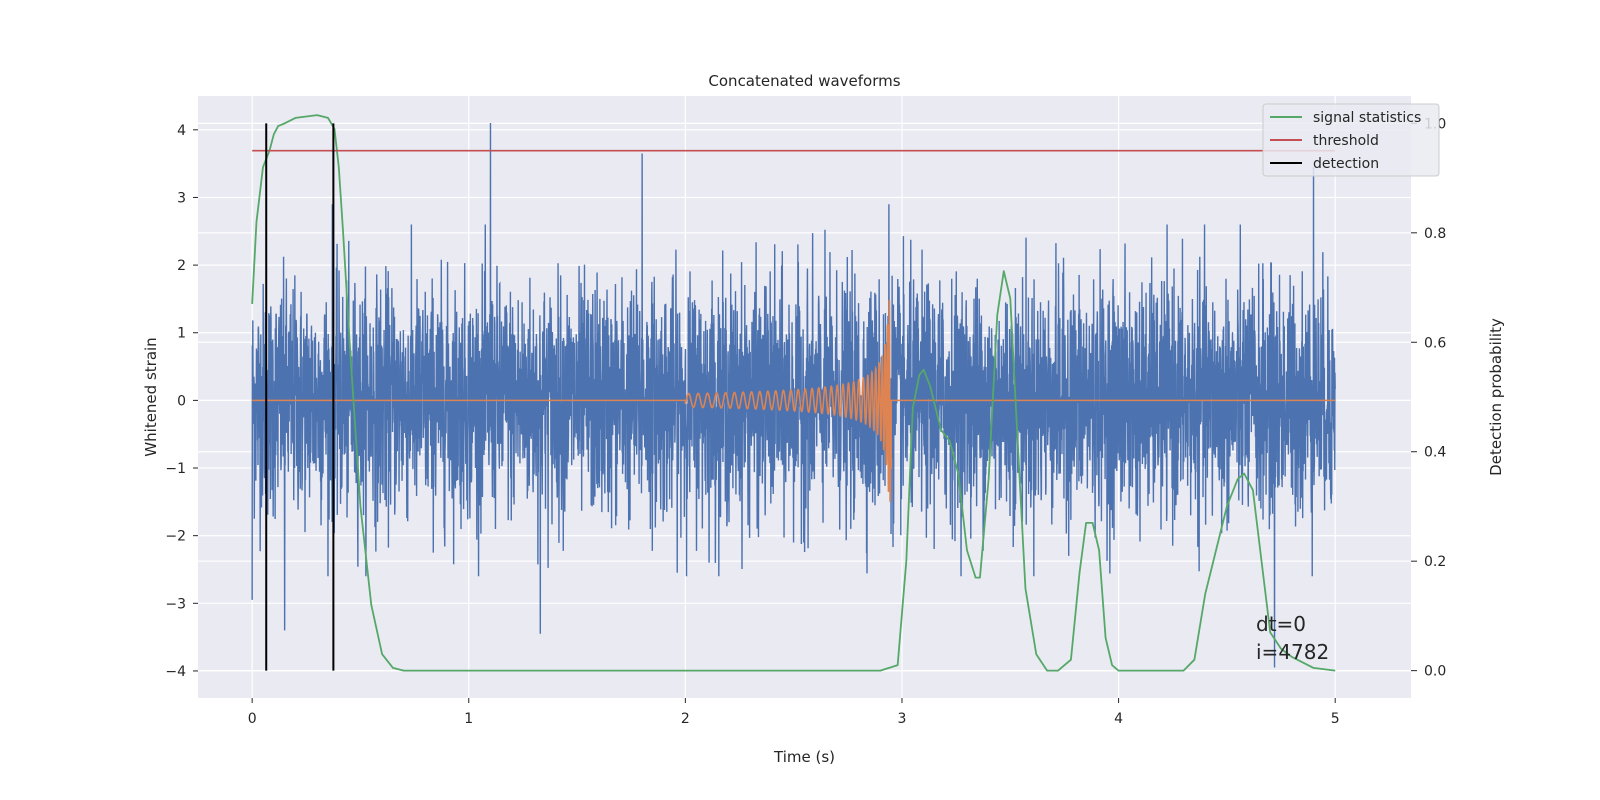  I want to click on legend: signal statistics threshold detection, so click(1351, 140).